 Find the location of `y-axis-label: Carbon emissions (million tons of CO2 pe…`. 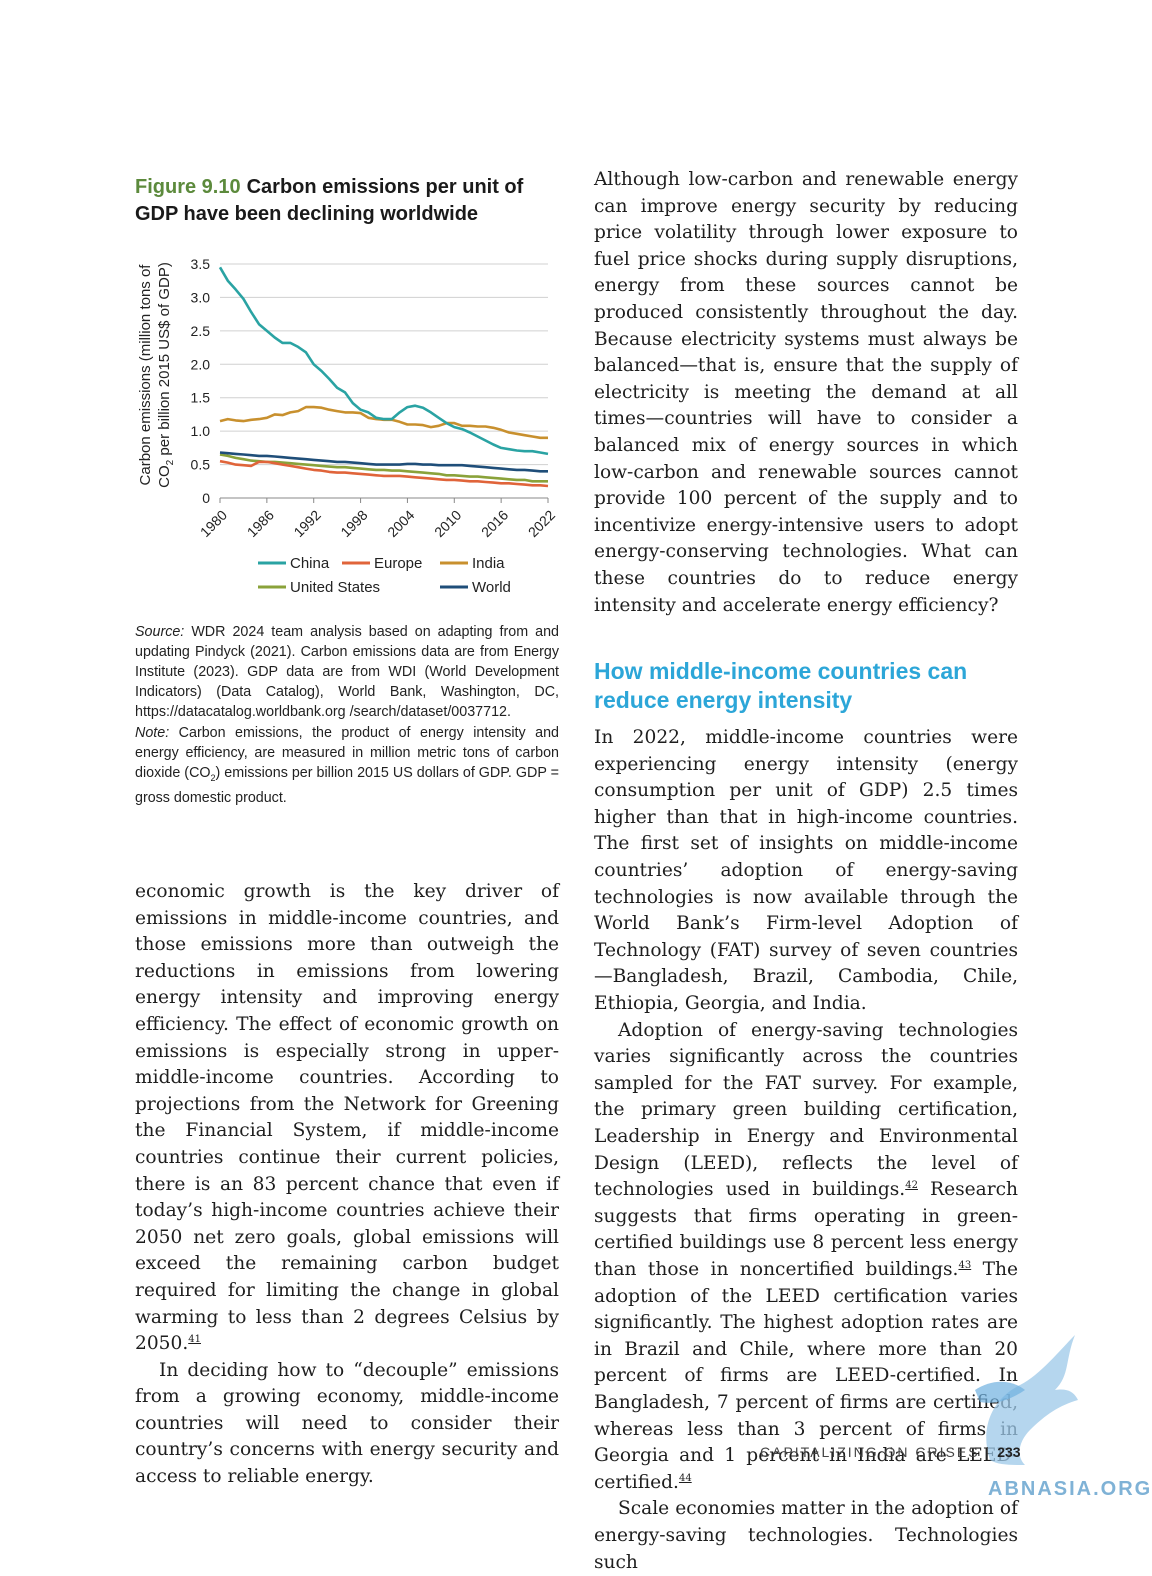

y-axis-label: Carbon emissions (million tons of CO2 pe… is located at coordinates (156, 375).